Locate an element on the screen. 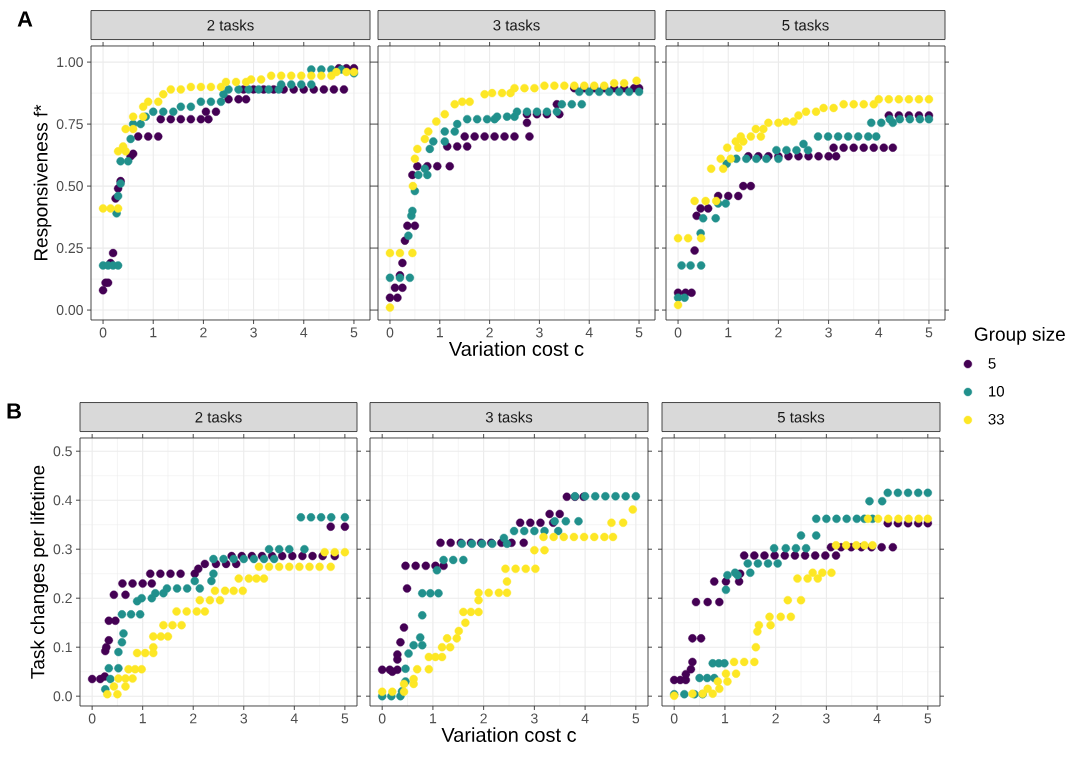 This screenshot has height=767, width=1085. y-tick-label: 0.4 is located at coordinates (63, 500).